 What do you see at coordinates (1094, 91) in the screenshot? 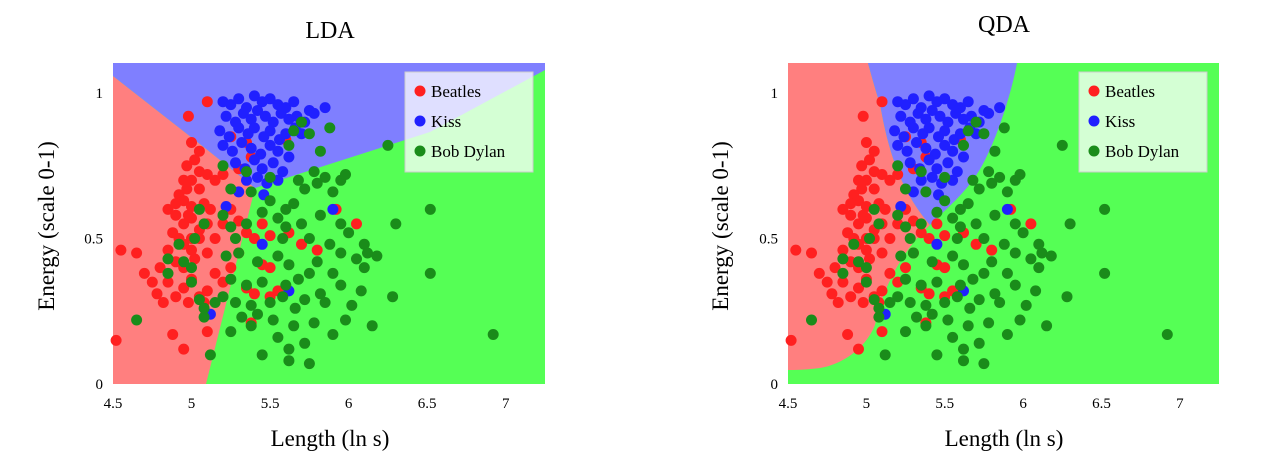
I see `qda-legend-marker-beatles` at bounding box center [1094, 91].